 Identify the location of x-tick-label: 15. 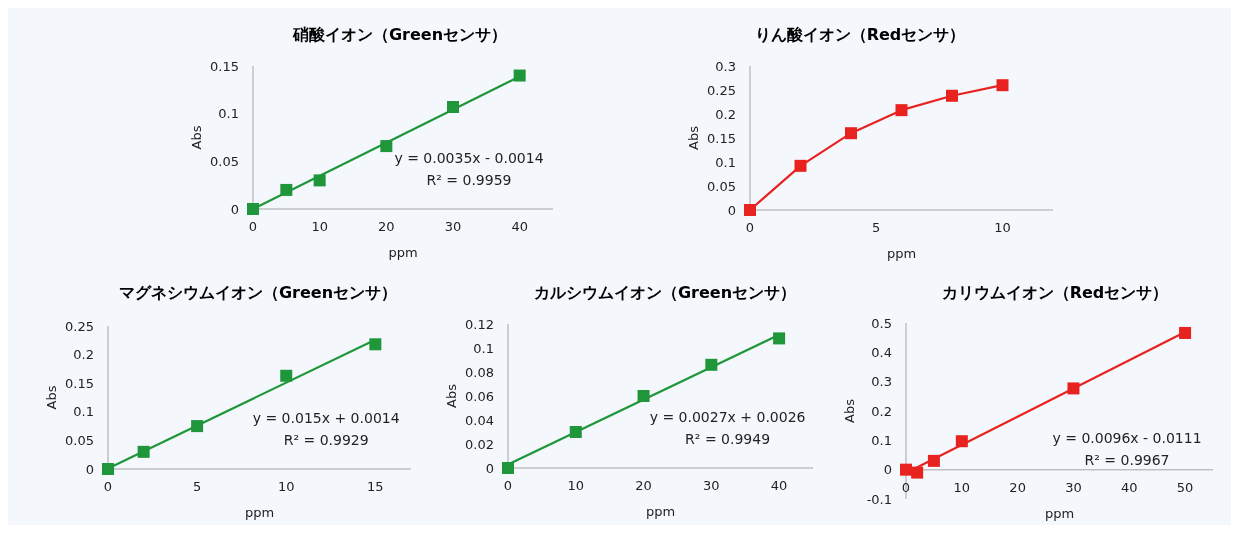
(375, 486).